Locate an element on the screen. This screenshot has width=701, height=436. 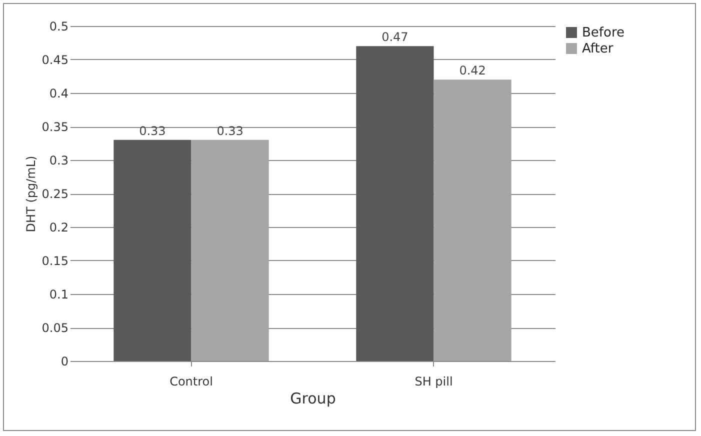
y-tick-label: 0.2 is located at coordinates (58, 227).